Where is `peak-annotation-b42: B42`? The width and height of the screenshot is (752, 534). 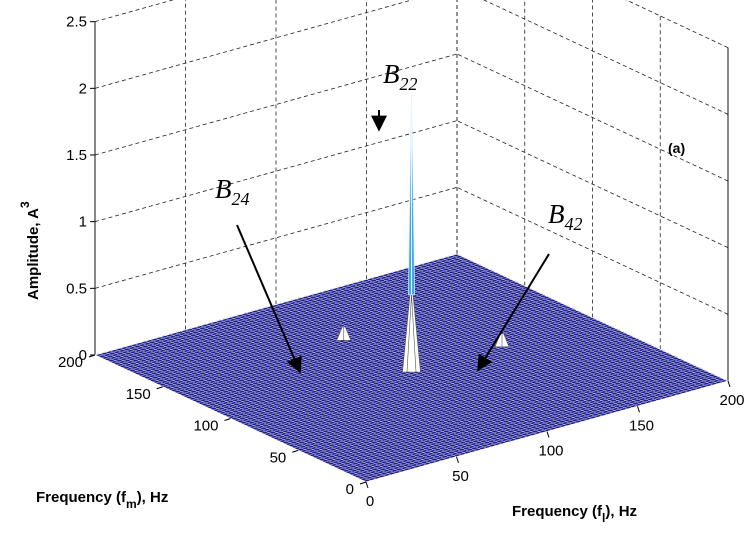
peak-annotation-b42: B42 is located at coordinates (530, 285).